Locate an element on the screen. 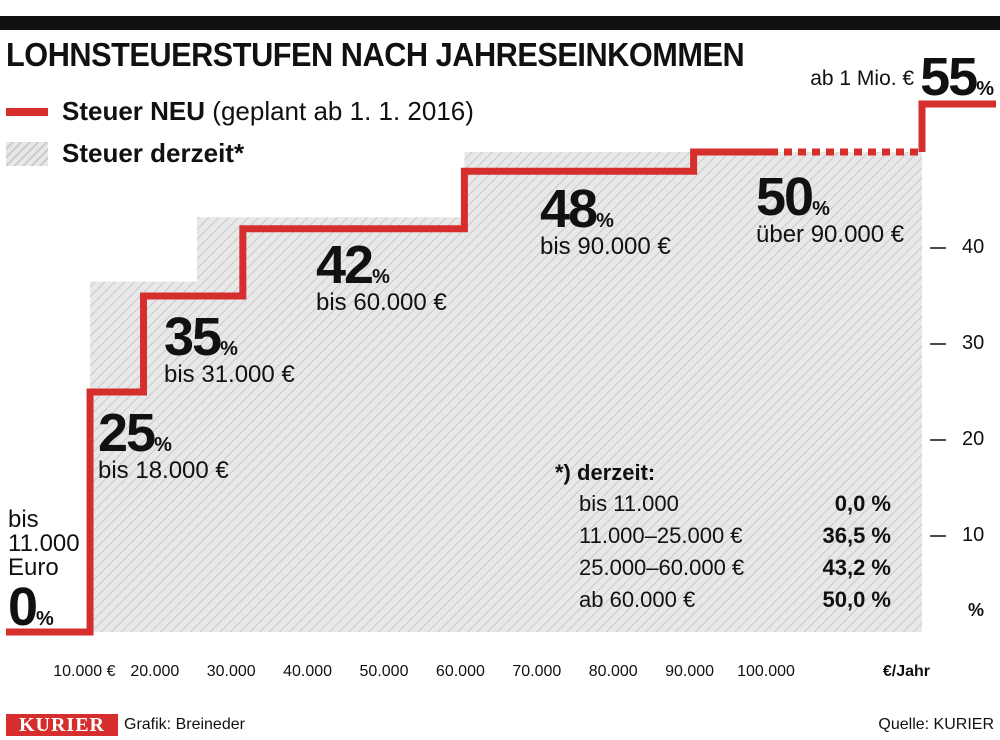 This screenshot has height=740, width=1000. kurier-logo: KURIER is located at coordinates (62, 725).